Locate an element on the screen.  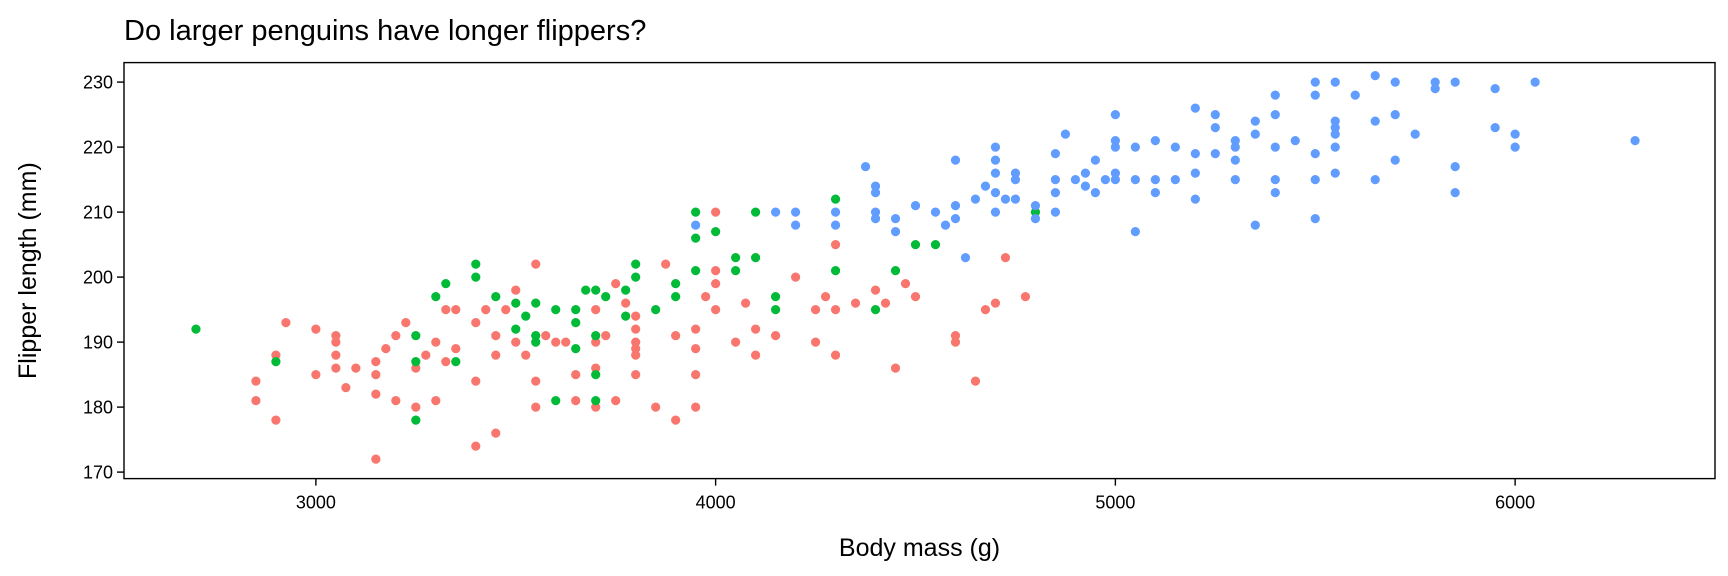
y-tick-label: 170 is located at coordinates (98, 473).